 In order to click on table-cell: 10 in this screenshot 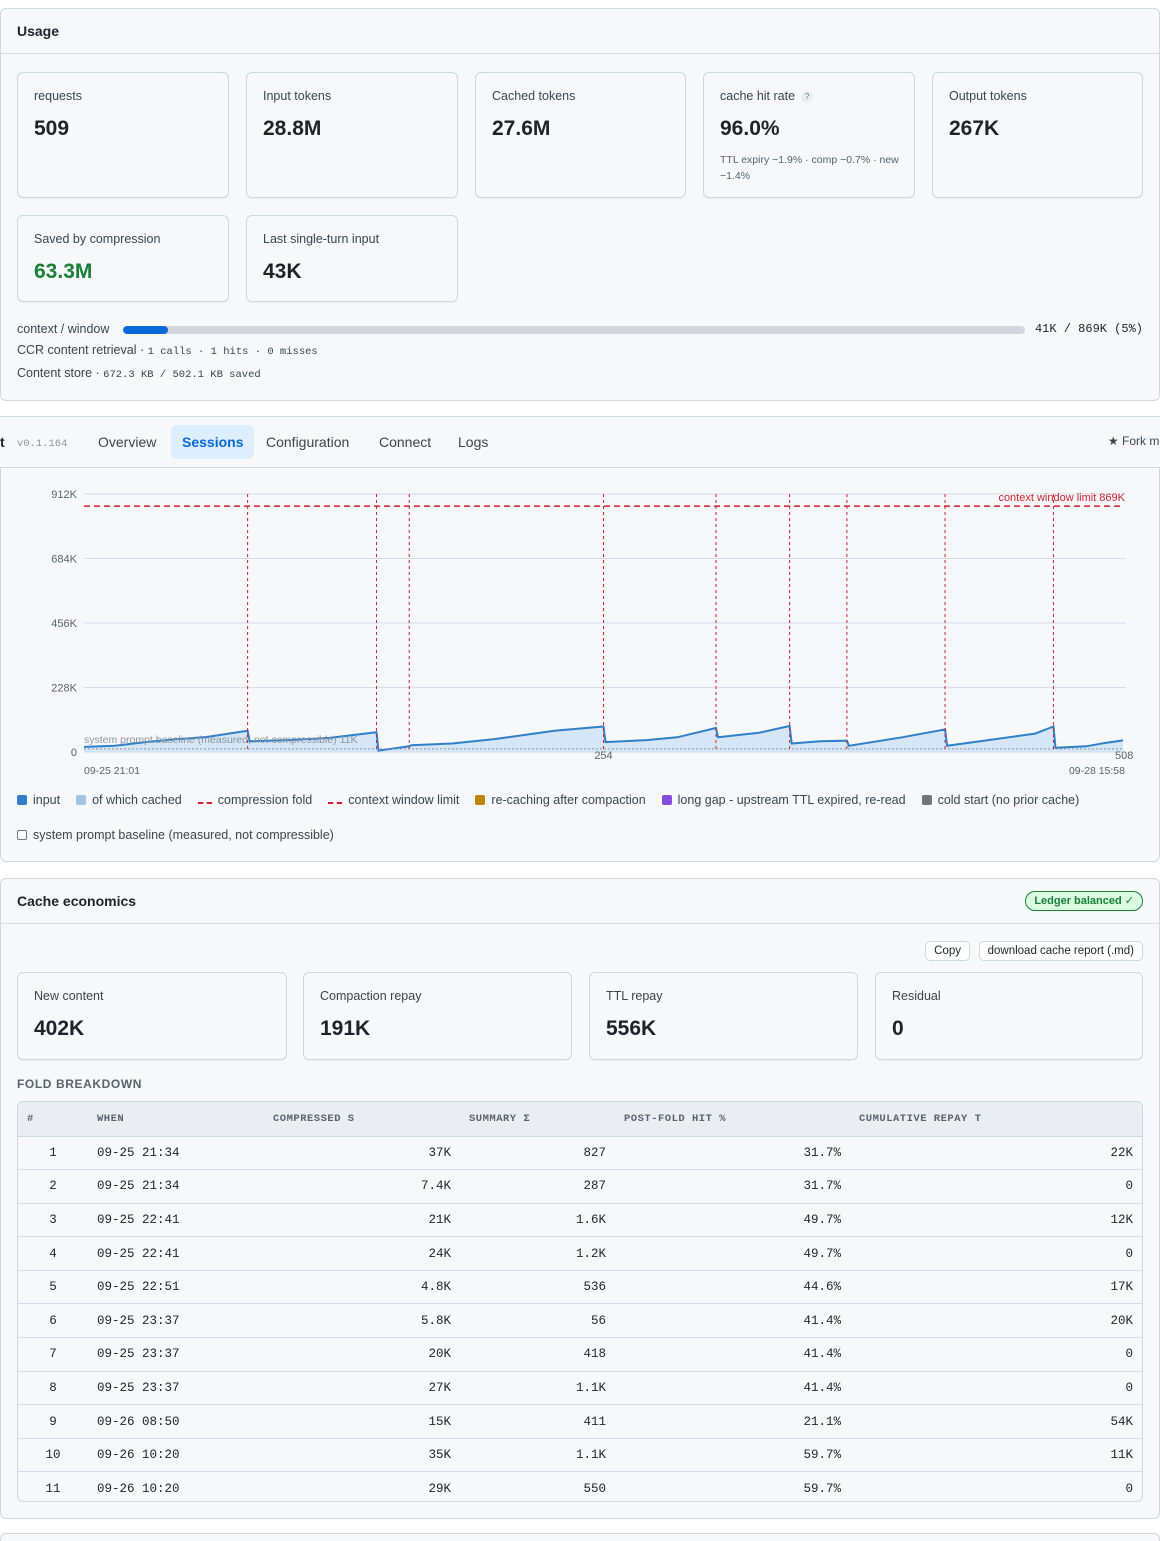, I will do `click(53, 1454)`.